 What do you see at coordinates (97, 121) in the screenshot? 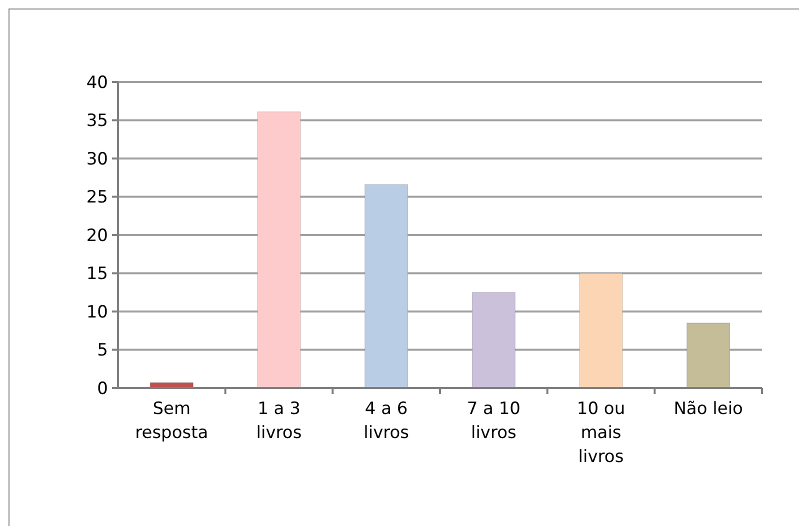
I see `y-tick-label: 35` at bounding box center [97, 121].